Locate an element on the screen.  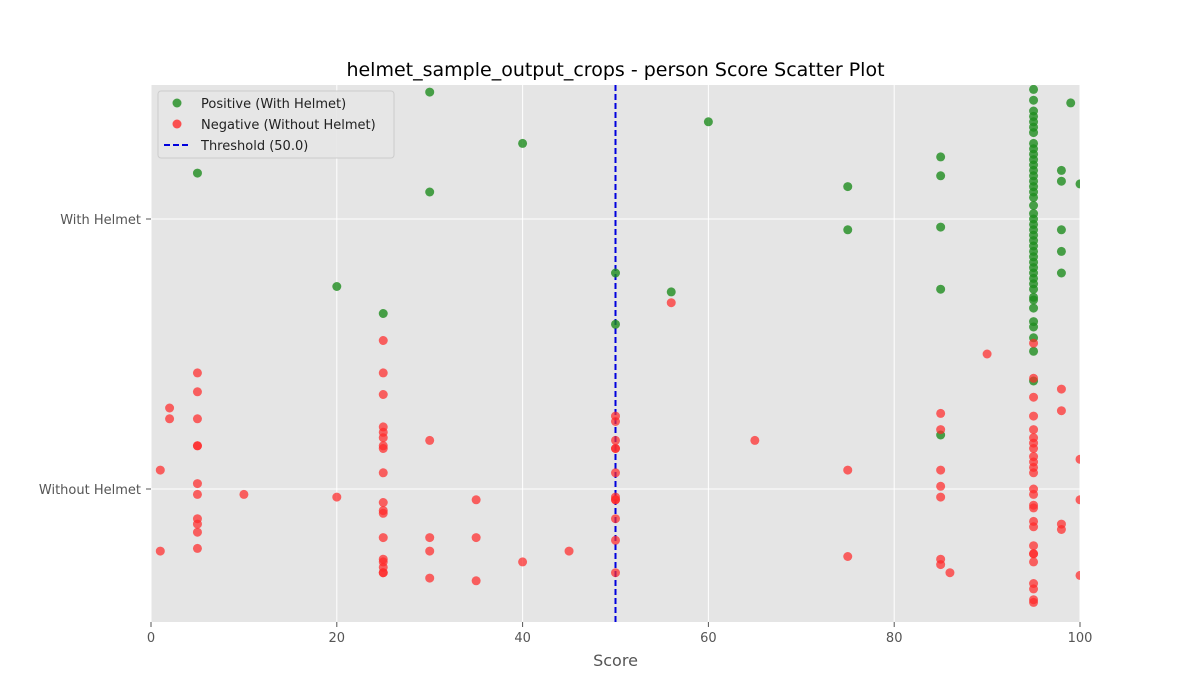
x-tick-label: 40 is located at coordinates (522, 638).